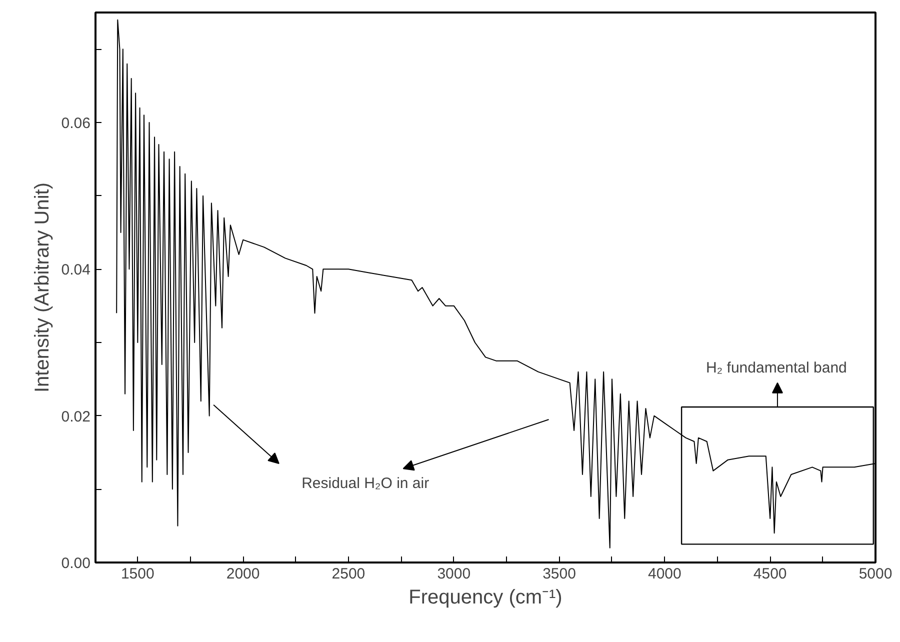  What do you see at coordinates (485, 597) in the screenshot?
I see `x-axis-title: Frequency (cm⁻¹)` at bounding box center [485, 597].